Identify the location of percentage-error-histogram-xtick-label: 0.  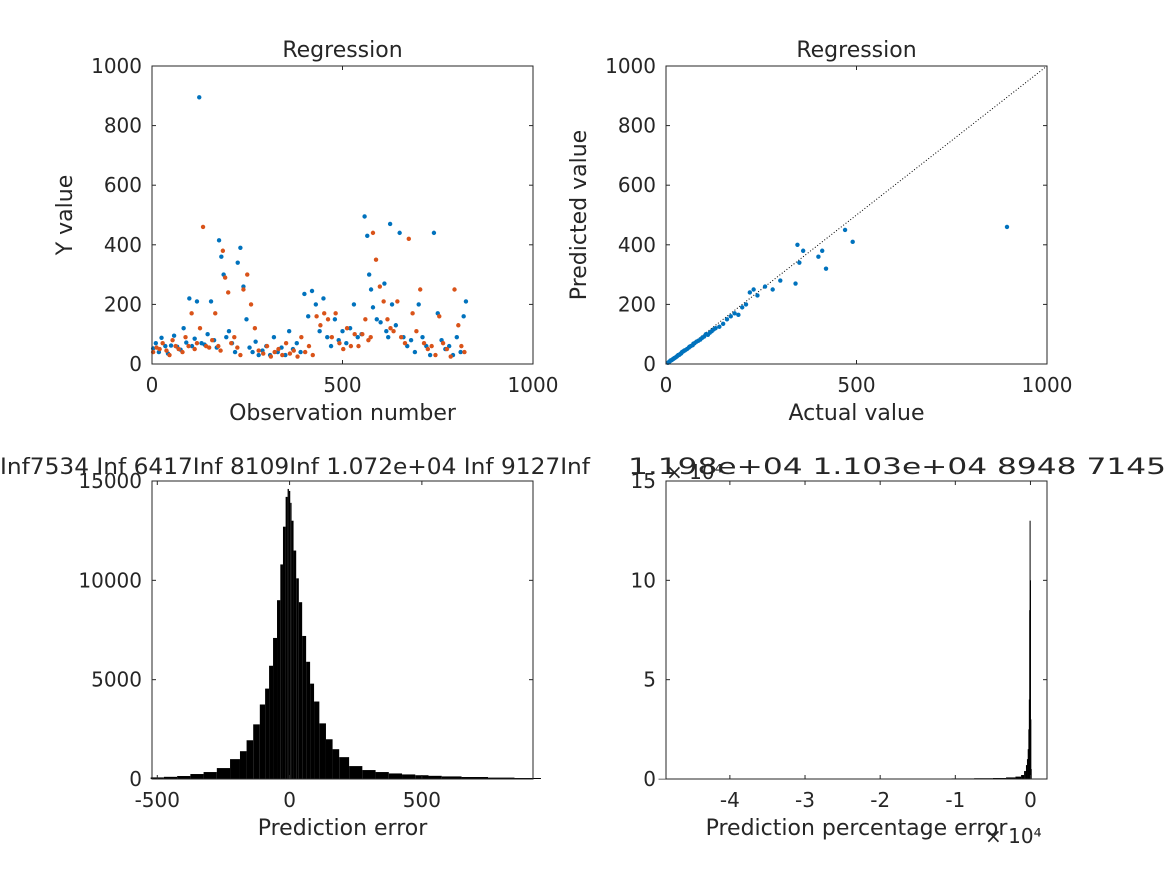
(1030, 800).